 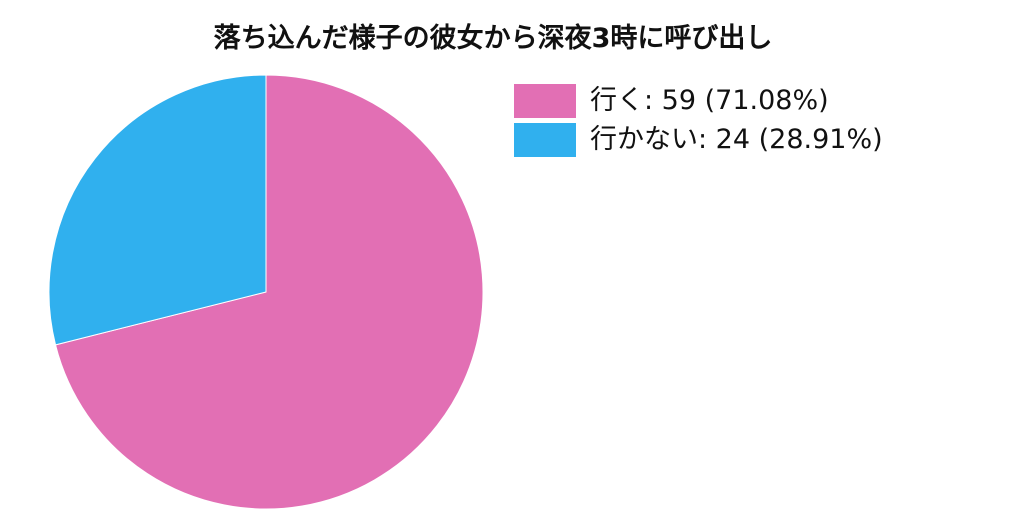 I want to click on legend-item-iku: 行く: 59 (71.08%), so click(x=698, y=101).